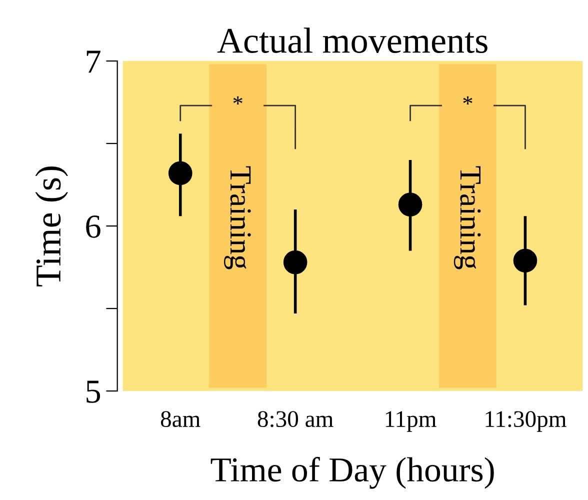  Describe the element at coordinates (180, 419) in the screenshot. I see `x-tick-label: 8am` at that location.